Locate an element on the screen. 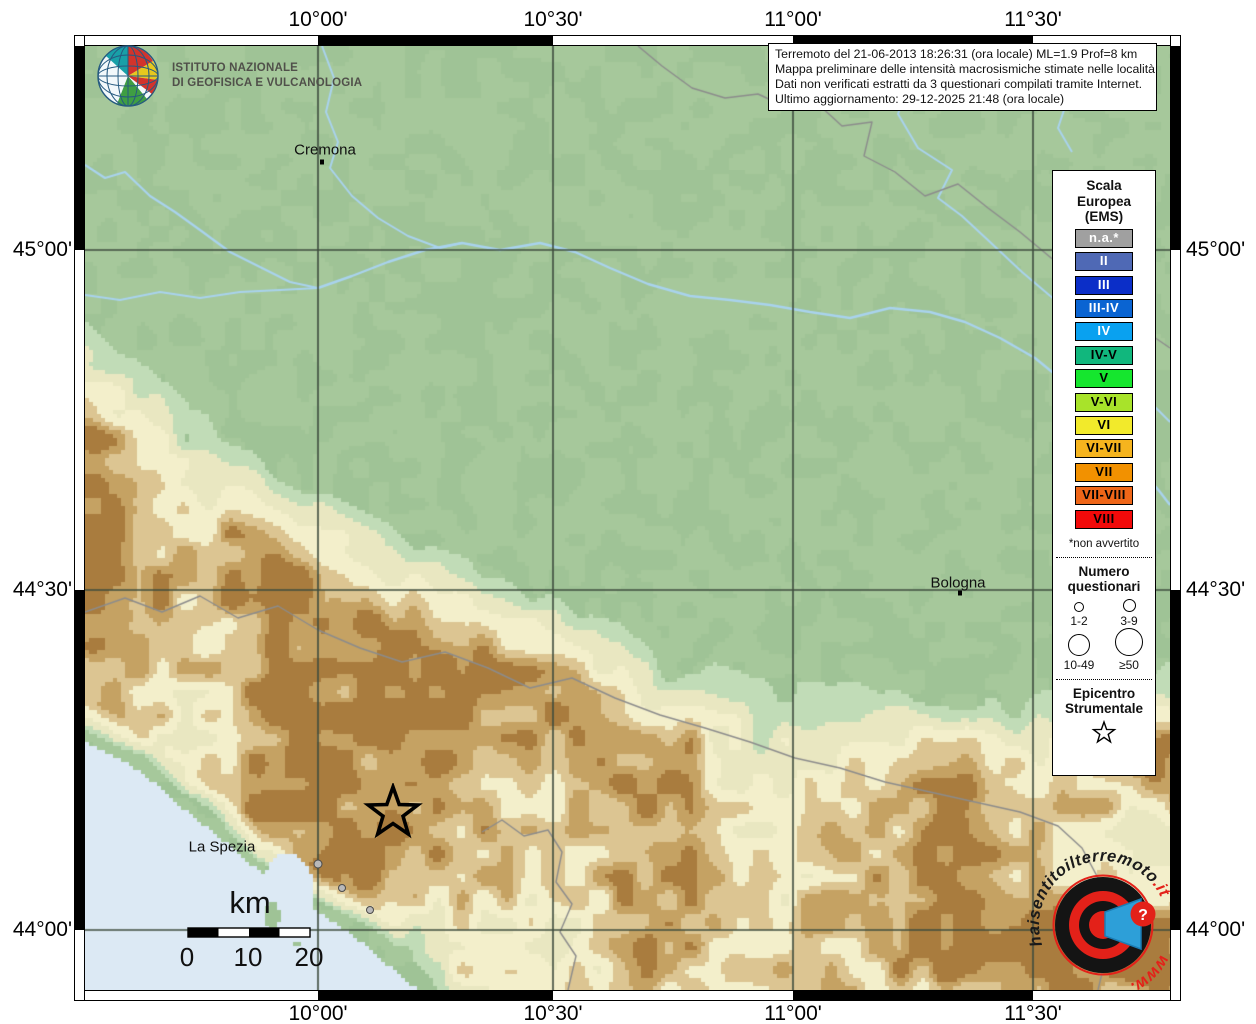  epicenter-title-line2: Strumentale is located at coordinates (1104, 709).